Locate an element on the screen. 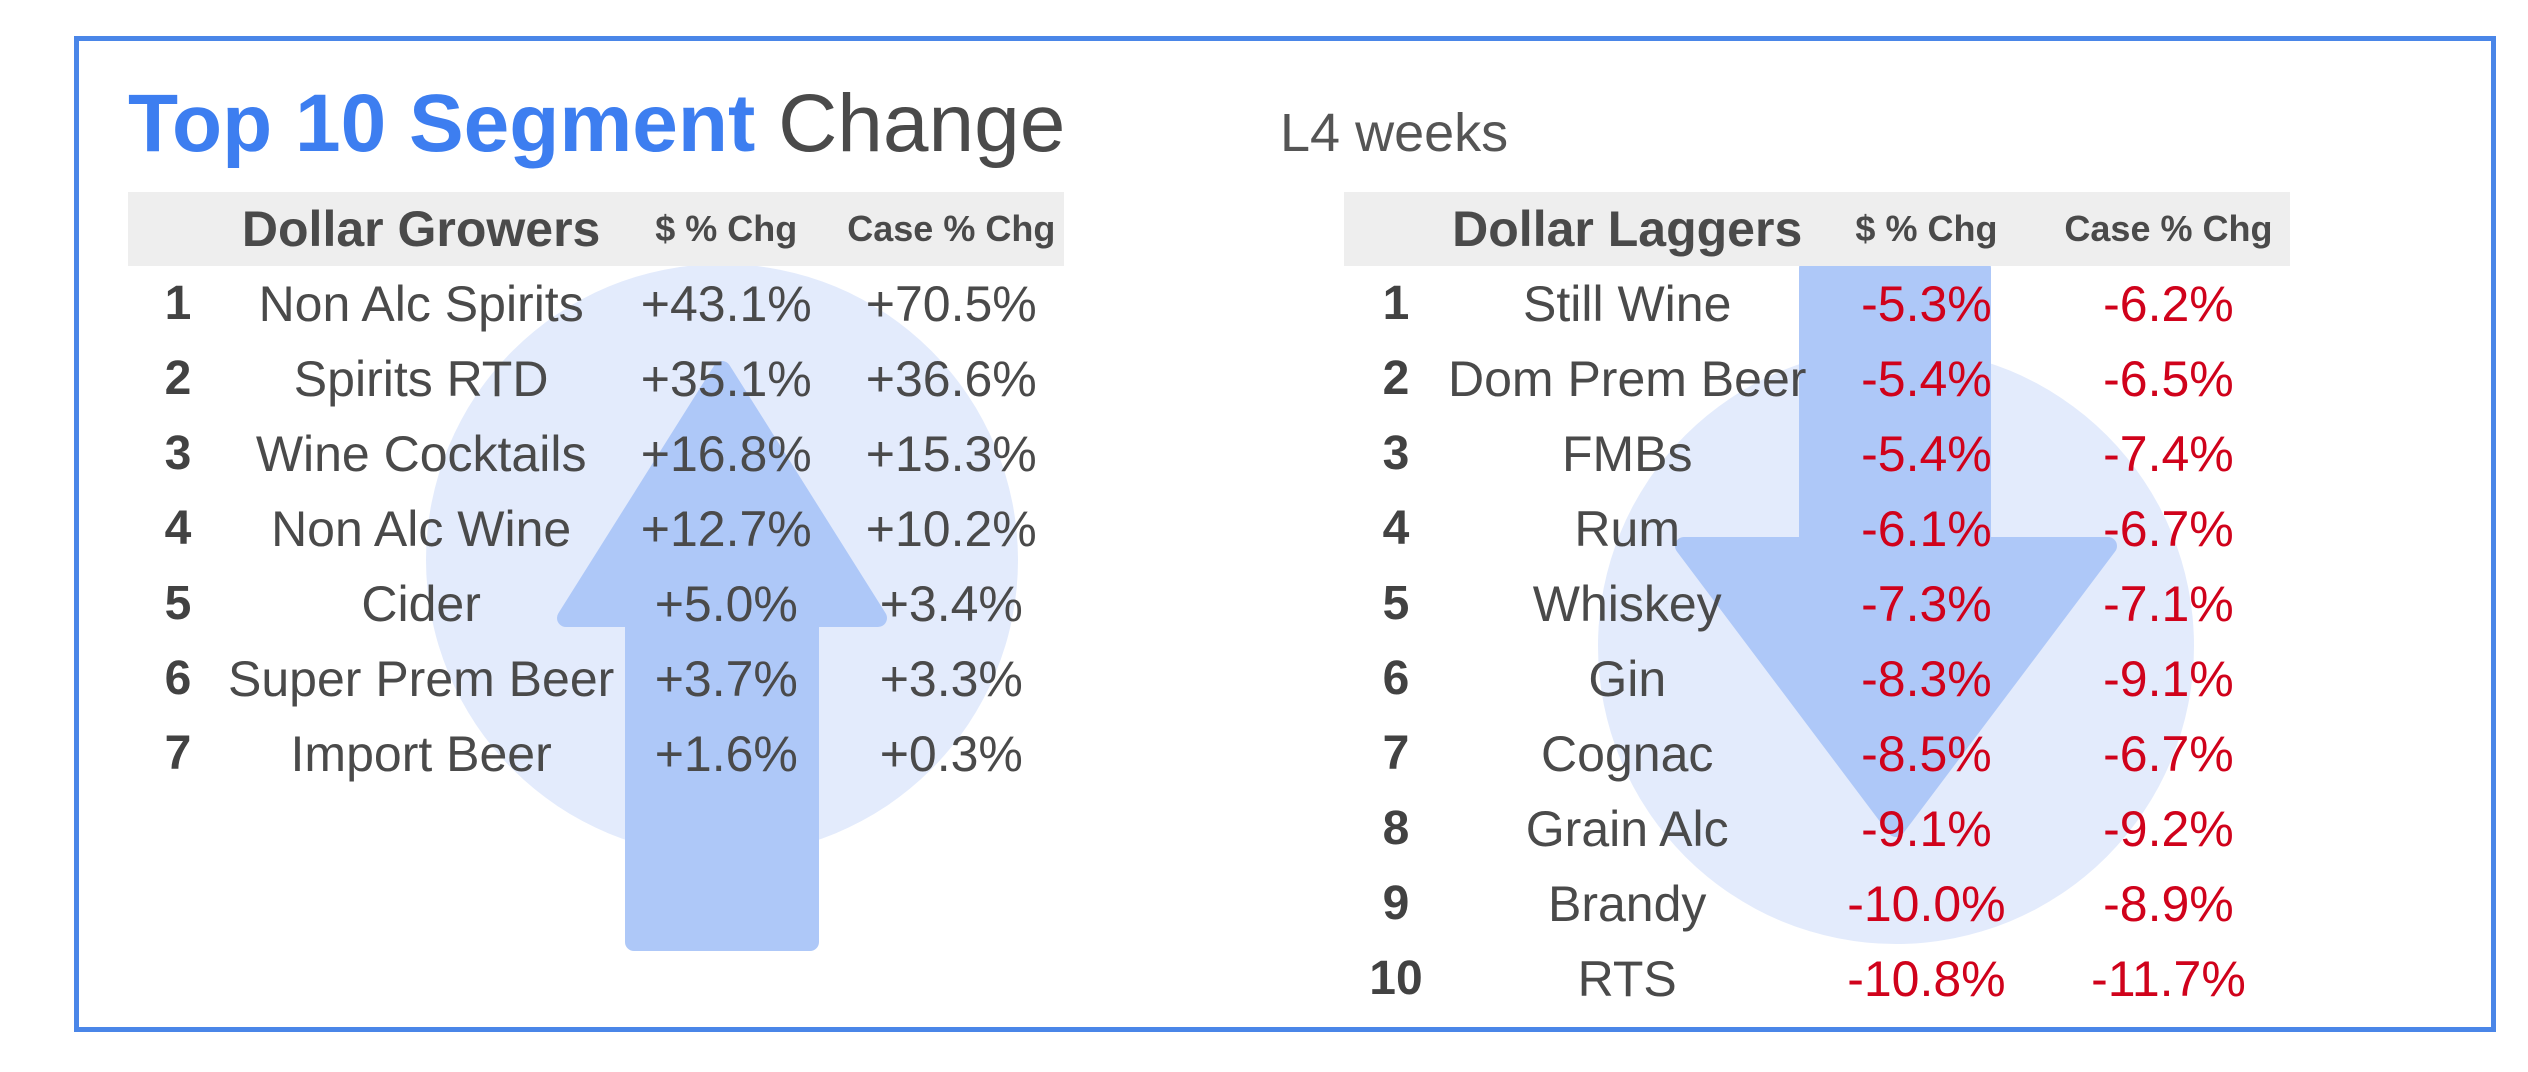  period-label: L4 weeks is located at coordinates (1394, 133).